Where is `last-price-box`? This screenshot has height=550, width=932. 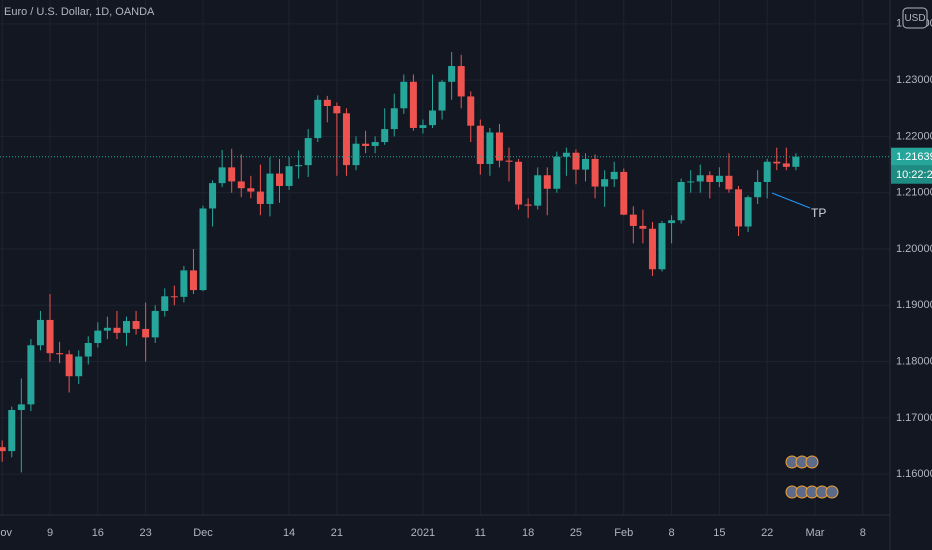
last-price-box is located at coordinates (911, 156).